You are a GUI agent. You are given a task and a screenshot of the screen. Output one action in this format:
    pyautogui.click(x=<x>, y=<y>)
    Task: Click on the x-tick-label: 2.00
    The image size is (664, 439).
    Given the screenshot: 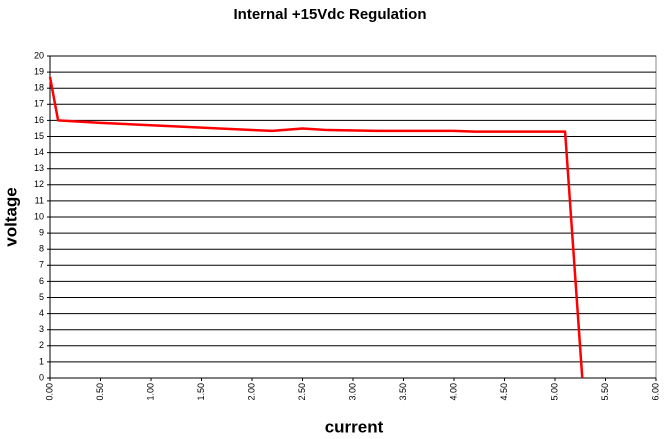 What is the action you would take?
    pyautogui.click(x=251, y=392)
    